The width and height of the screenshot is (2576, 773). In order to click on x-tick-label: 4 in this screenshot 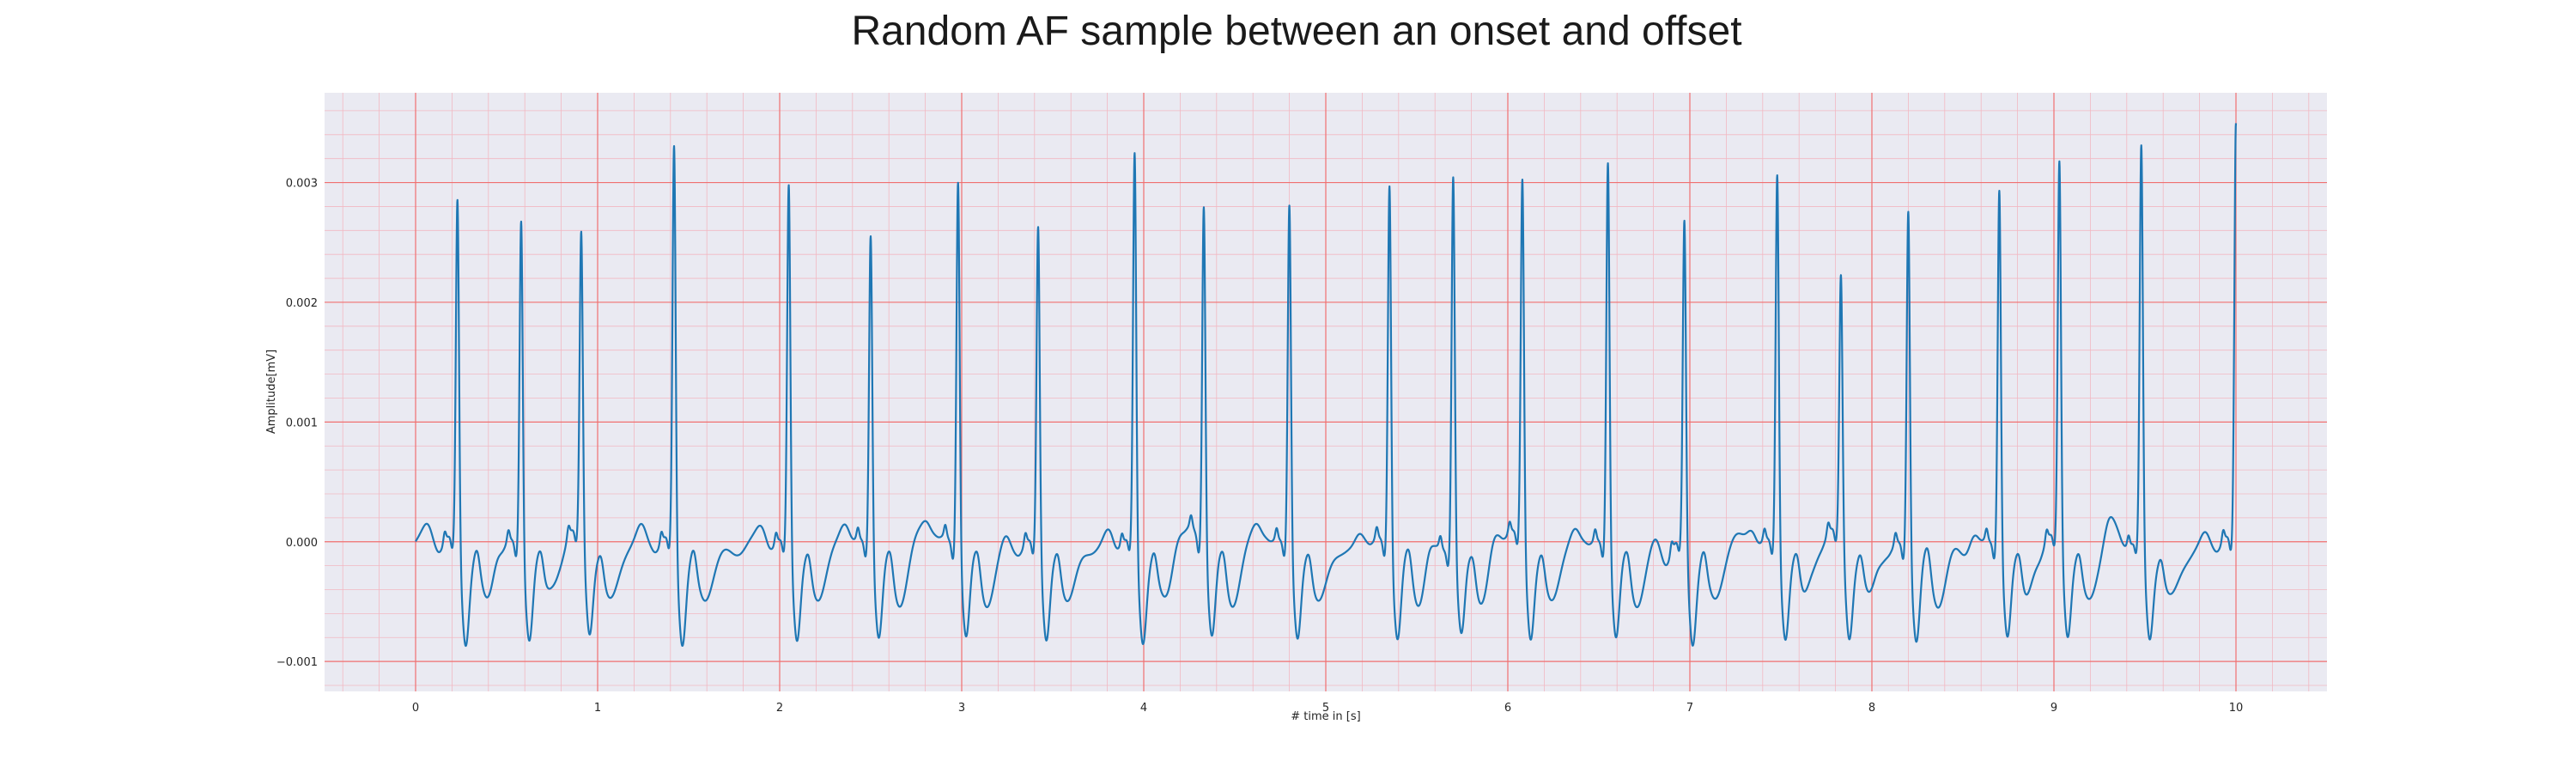, I will do `click(1144, 708)`.